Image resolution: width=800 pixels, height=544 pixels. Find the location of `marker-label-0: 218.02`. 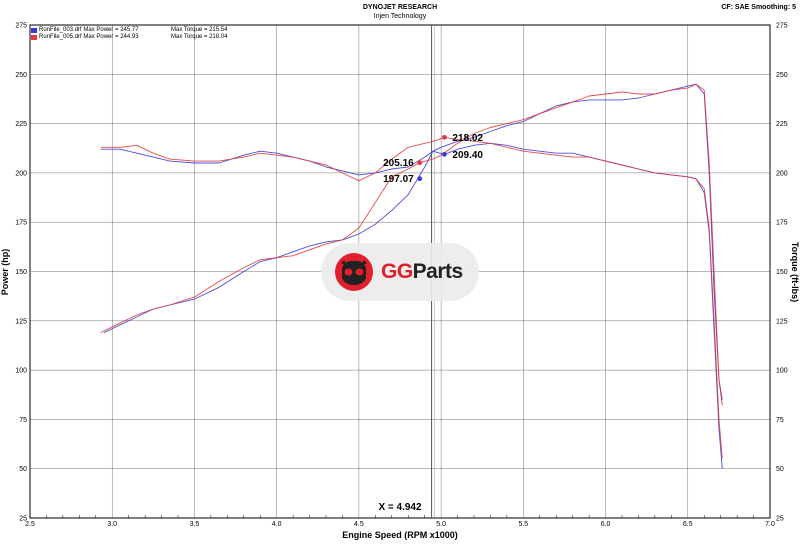

marker-label-0: 218.02 is located at coordinates (467, 138).